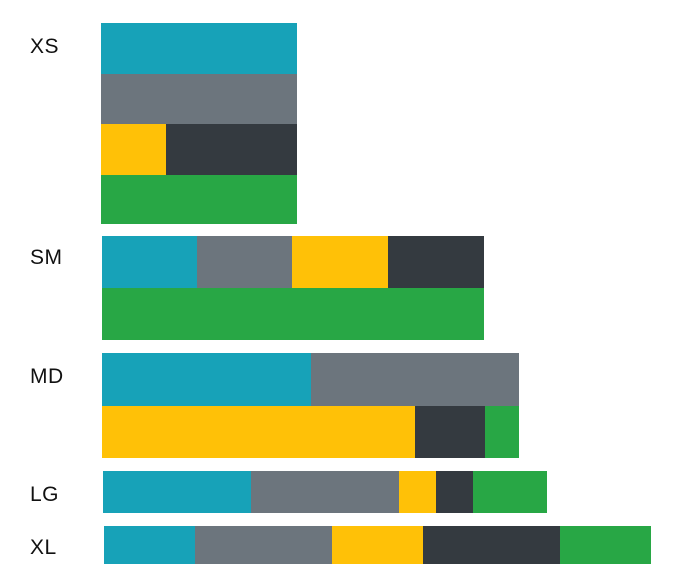 This screenshot has height=585, width=673. What do you see at coordinates (377, 545) in the screenshot?
I see `xl-yellow-block` at bounding box center [377, 545].